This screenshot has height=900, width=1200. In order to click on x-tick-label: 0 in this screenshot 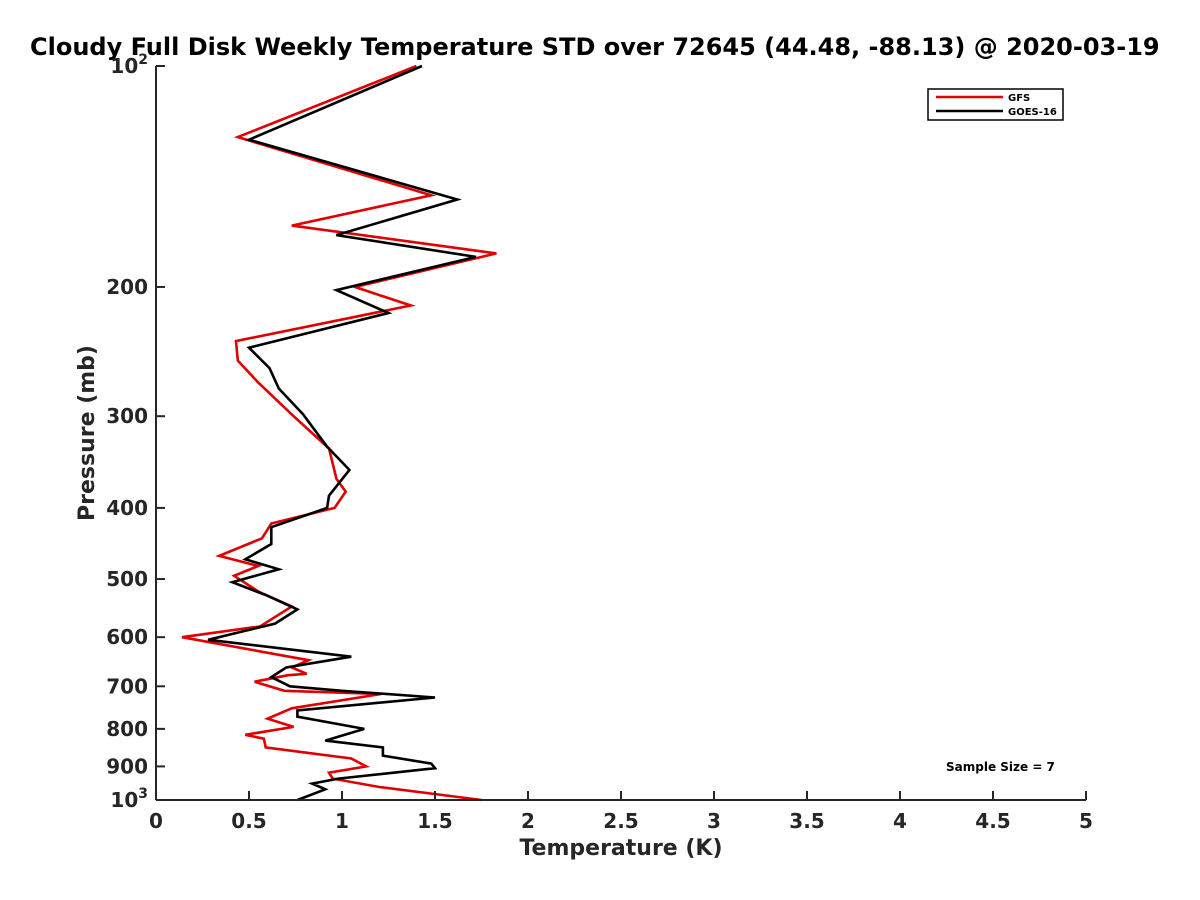, I will do `click(156, 821)`.